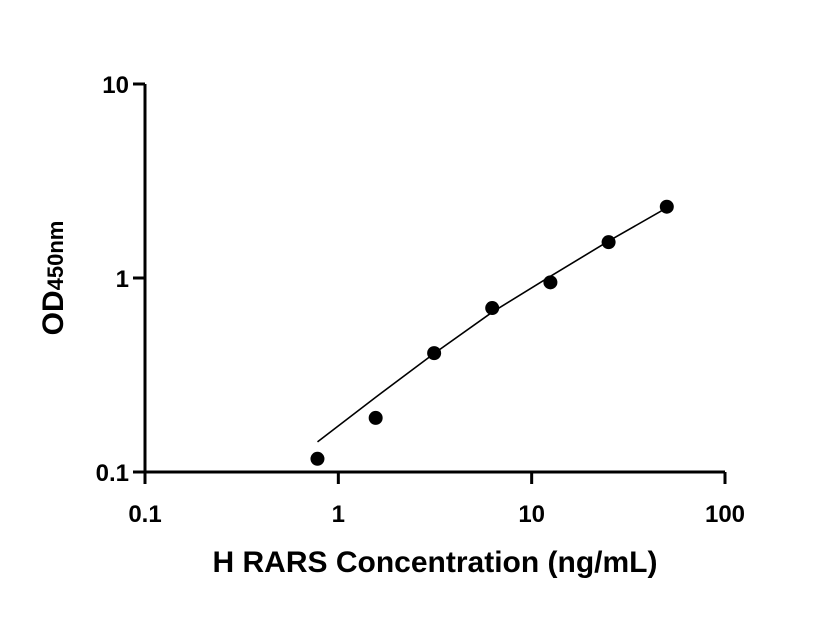 The width and height of the screenshot is (816, 640). I want to click on x-tick-label: 10, so click(531, 514).